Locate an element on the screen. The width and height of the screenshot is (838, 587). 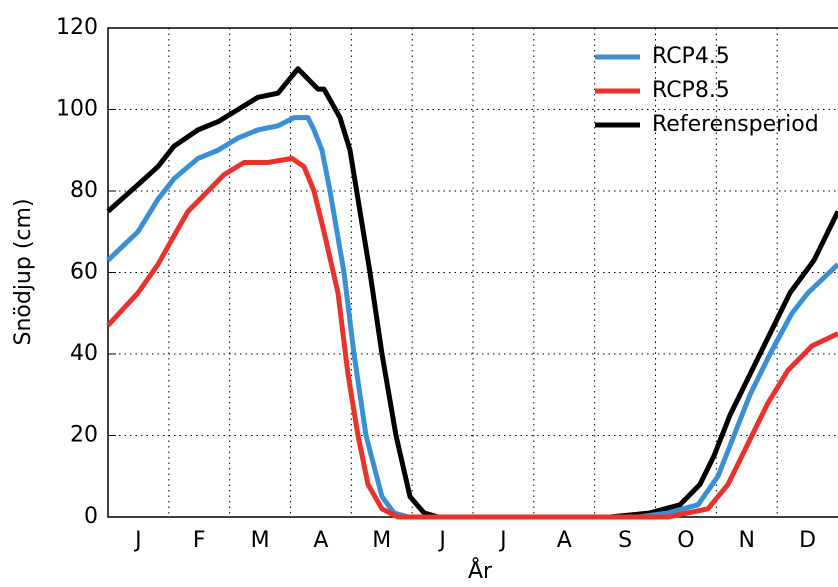
x-tick-label: N is located at coordinates (747, 540).